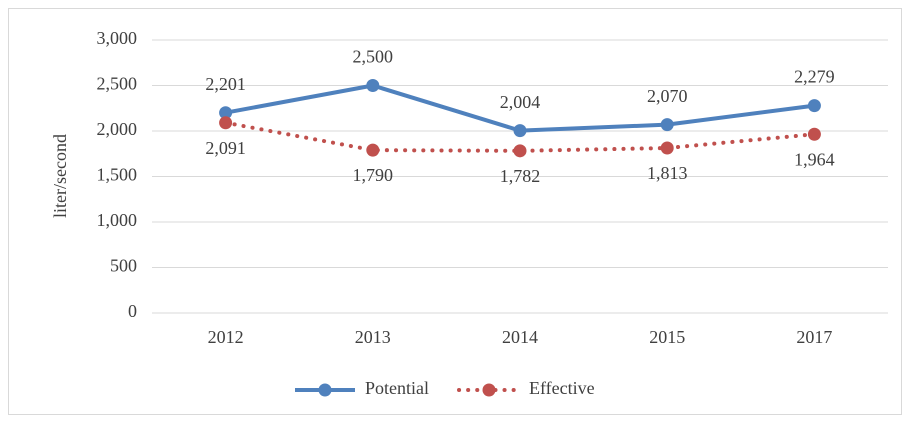 This screenshot has height=423, width=910. What do you see at coordinates (667, 337) in the screenshot?
I see `x-tick-label: 2015` at bounding box center [667, 337].